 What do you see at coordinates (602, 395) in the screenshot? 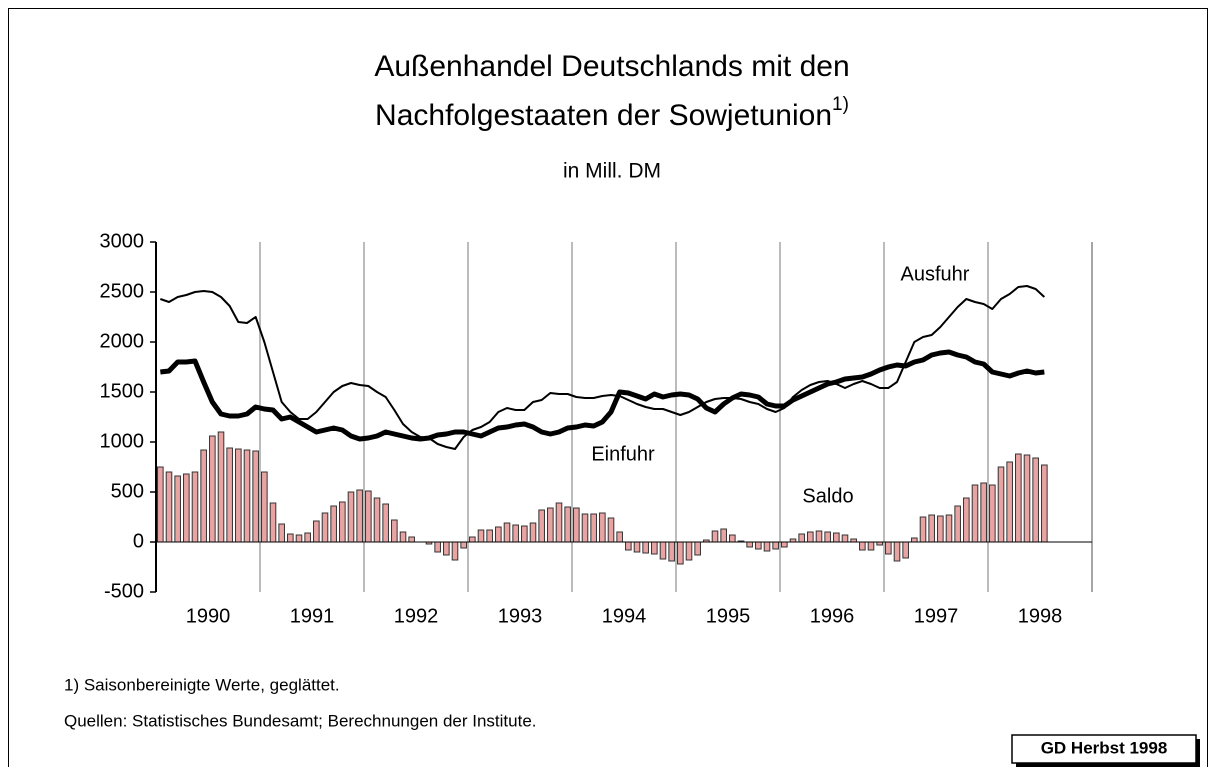
I see `line-einfuhr` at bounding box center [602, 395].